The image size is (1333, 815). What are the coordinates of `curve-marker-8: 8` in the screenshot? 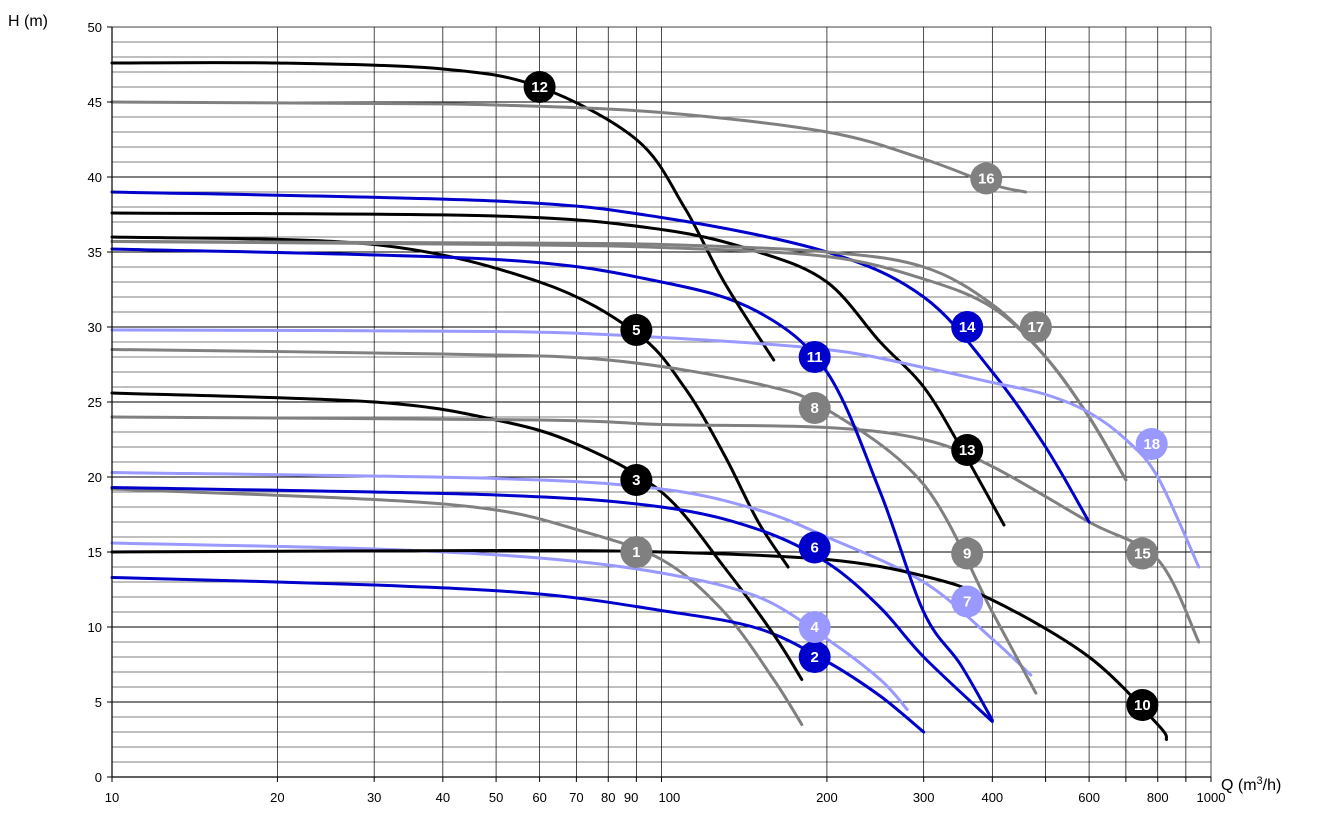 It's located at (814, 408).